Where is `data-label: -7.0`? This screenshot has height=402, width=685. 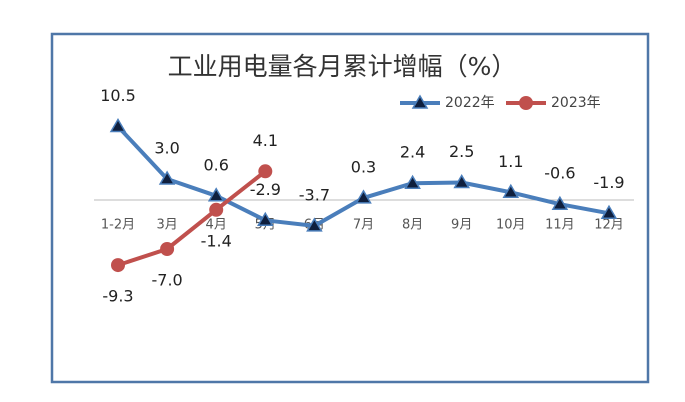 data-label: -7.0 is located at coordinates (166, 280).